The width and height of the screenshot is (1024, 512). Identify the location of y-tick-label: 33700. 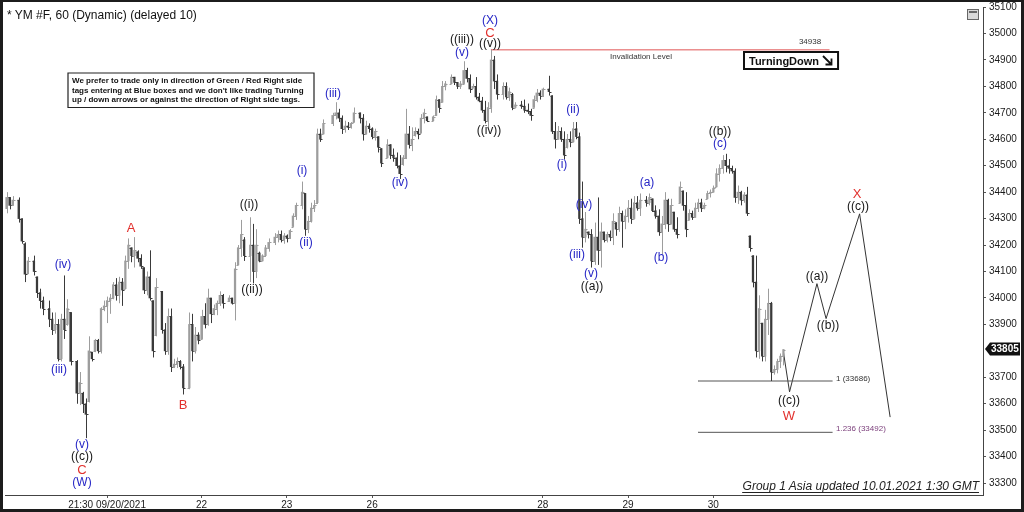
(1003, 377).